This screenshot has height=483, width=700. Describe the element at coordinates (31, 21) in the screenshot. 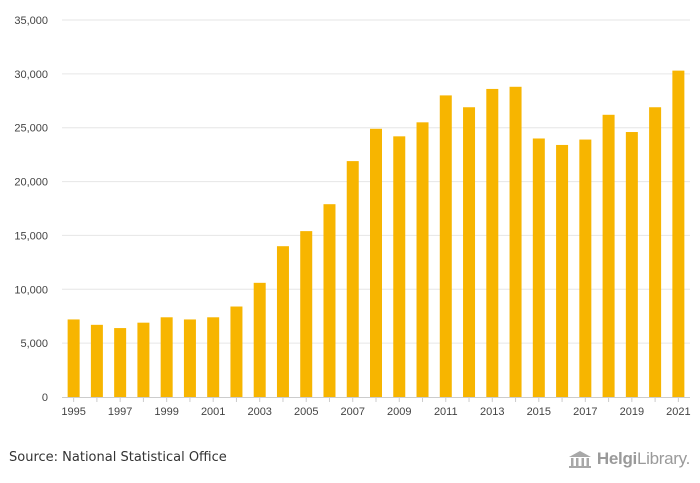

I see `y-tick-label: 35,000` at that location.